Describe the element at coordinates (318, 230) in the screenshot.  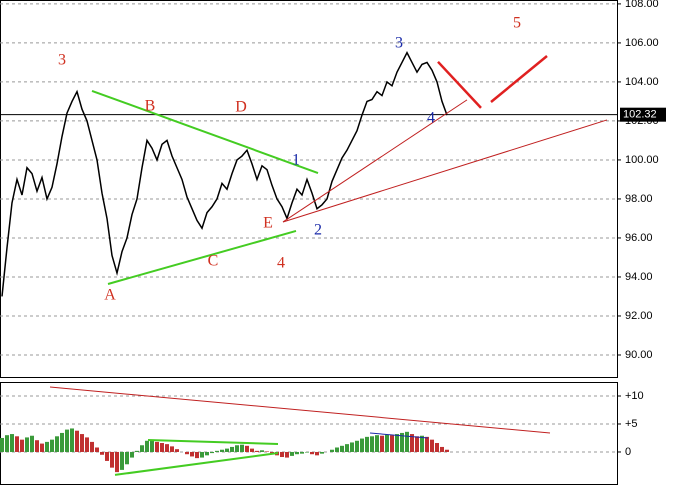
I see `wave-label: 2` at that location.